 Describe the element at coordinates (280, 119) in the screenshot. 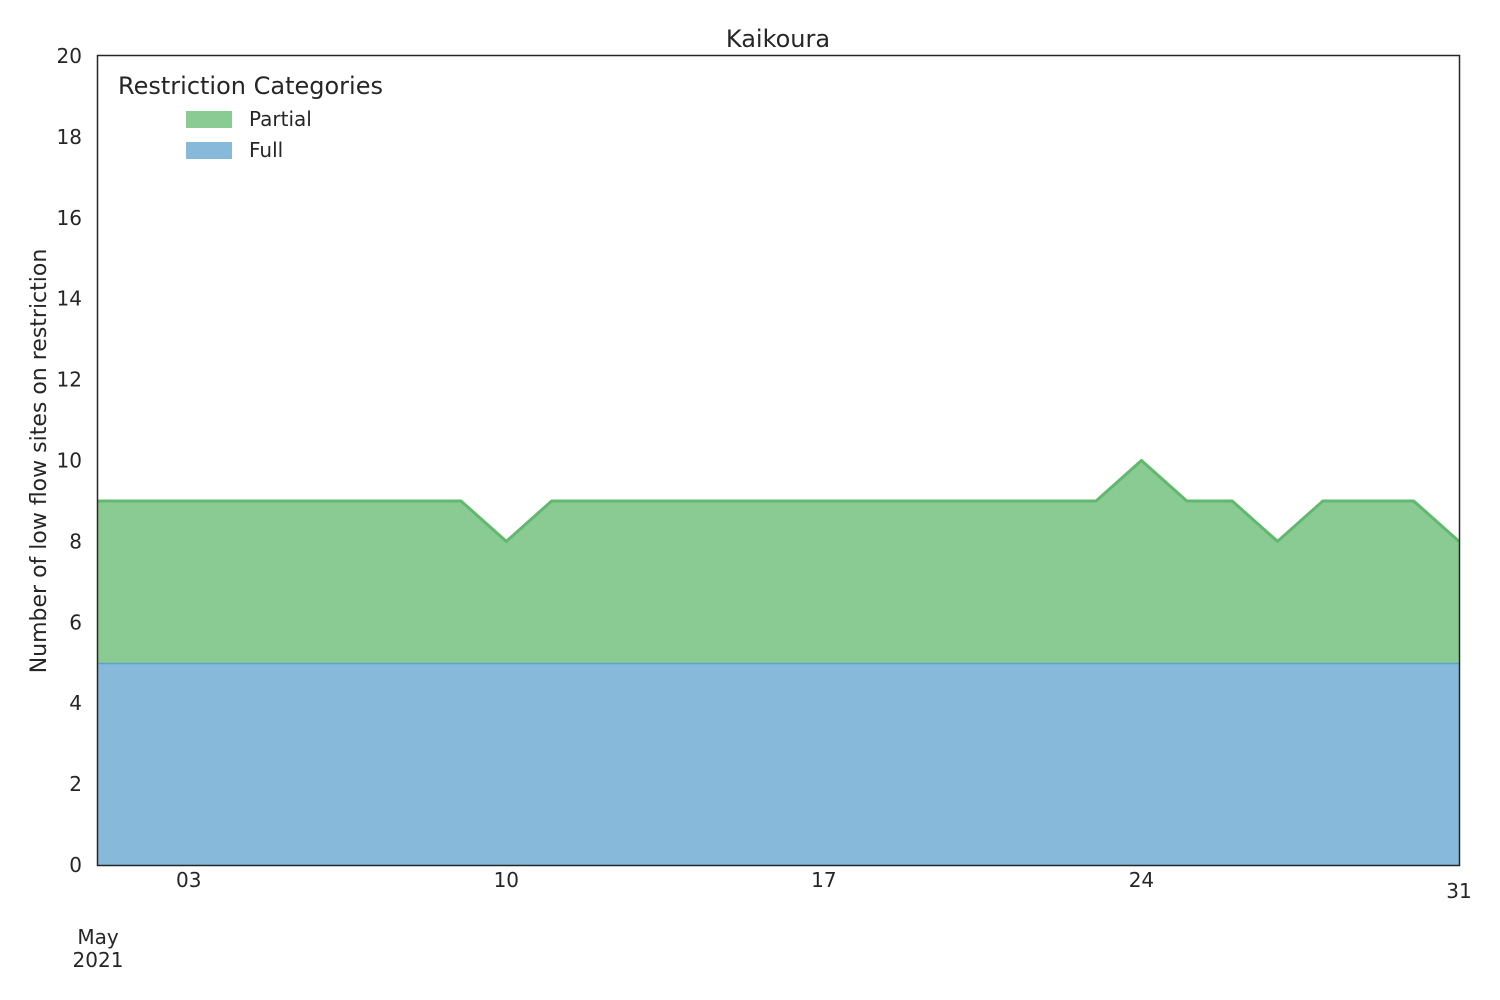

I see `legend-label-partial: Partial` at that location.